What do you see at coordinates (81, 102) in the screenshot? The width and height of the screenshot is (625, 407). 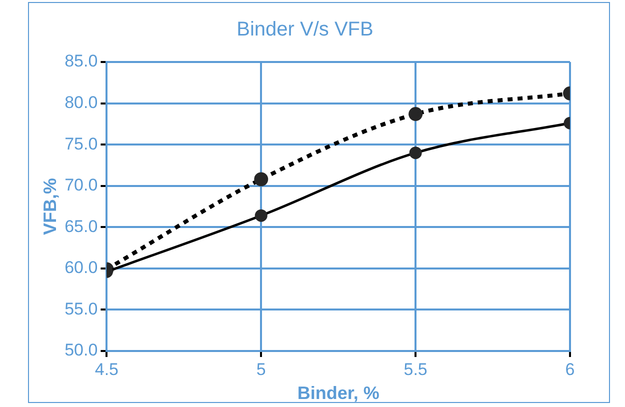 I see `y-tick-label: 80.0` at bounding box center [81, 102].